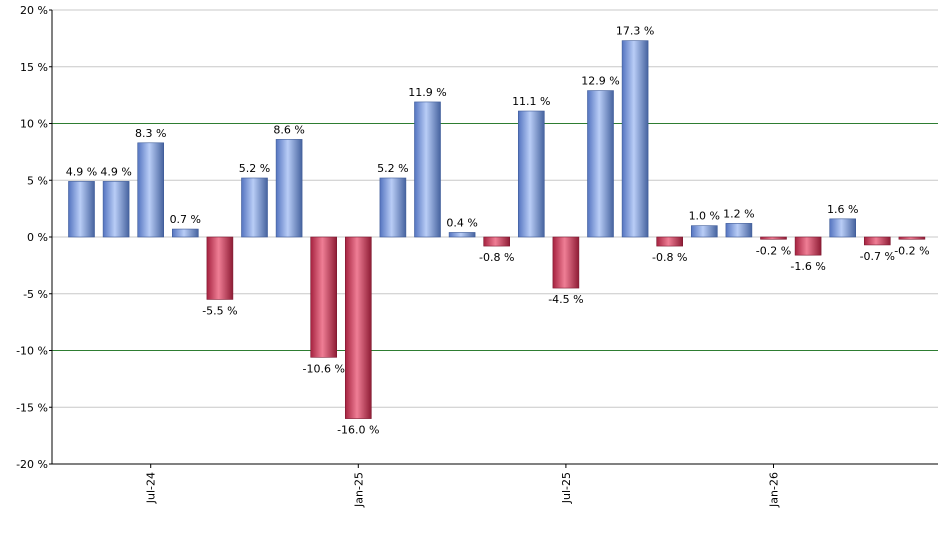  Describe the element at coordinates (150, 133) in the screenshot. I see `data-label: 8.3 %` at that location.